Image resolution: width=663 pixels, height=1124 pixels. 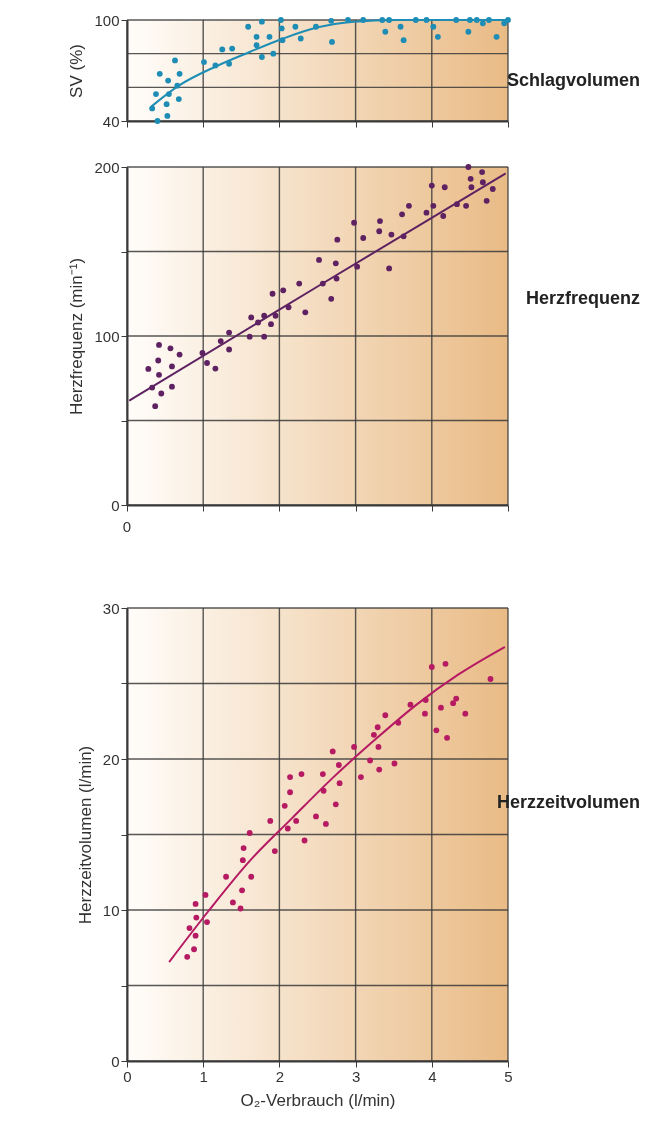 What do you see at coordinates (203, 1076) in the screenshot?
I see `x-tick-label: 1` at bounding box center [203, 1076].